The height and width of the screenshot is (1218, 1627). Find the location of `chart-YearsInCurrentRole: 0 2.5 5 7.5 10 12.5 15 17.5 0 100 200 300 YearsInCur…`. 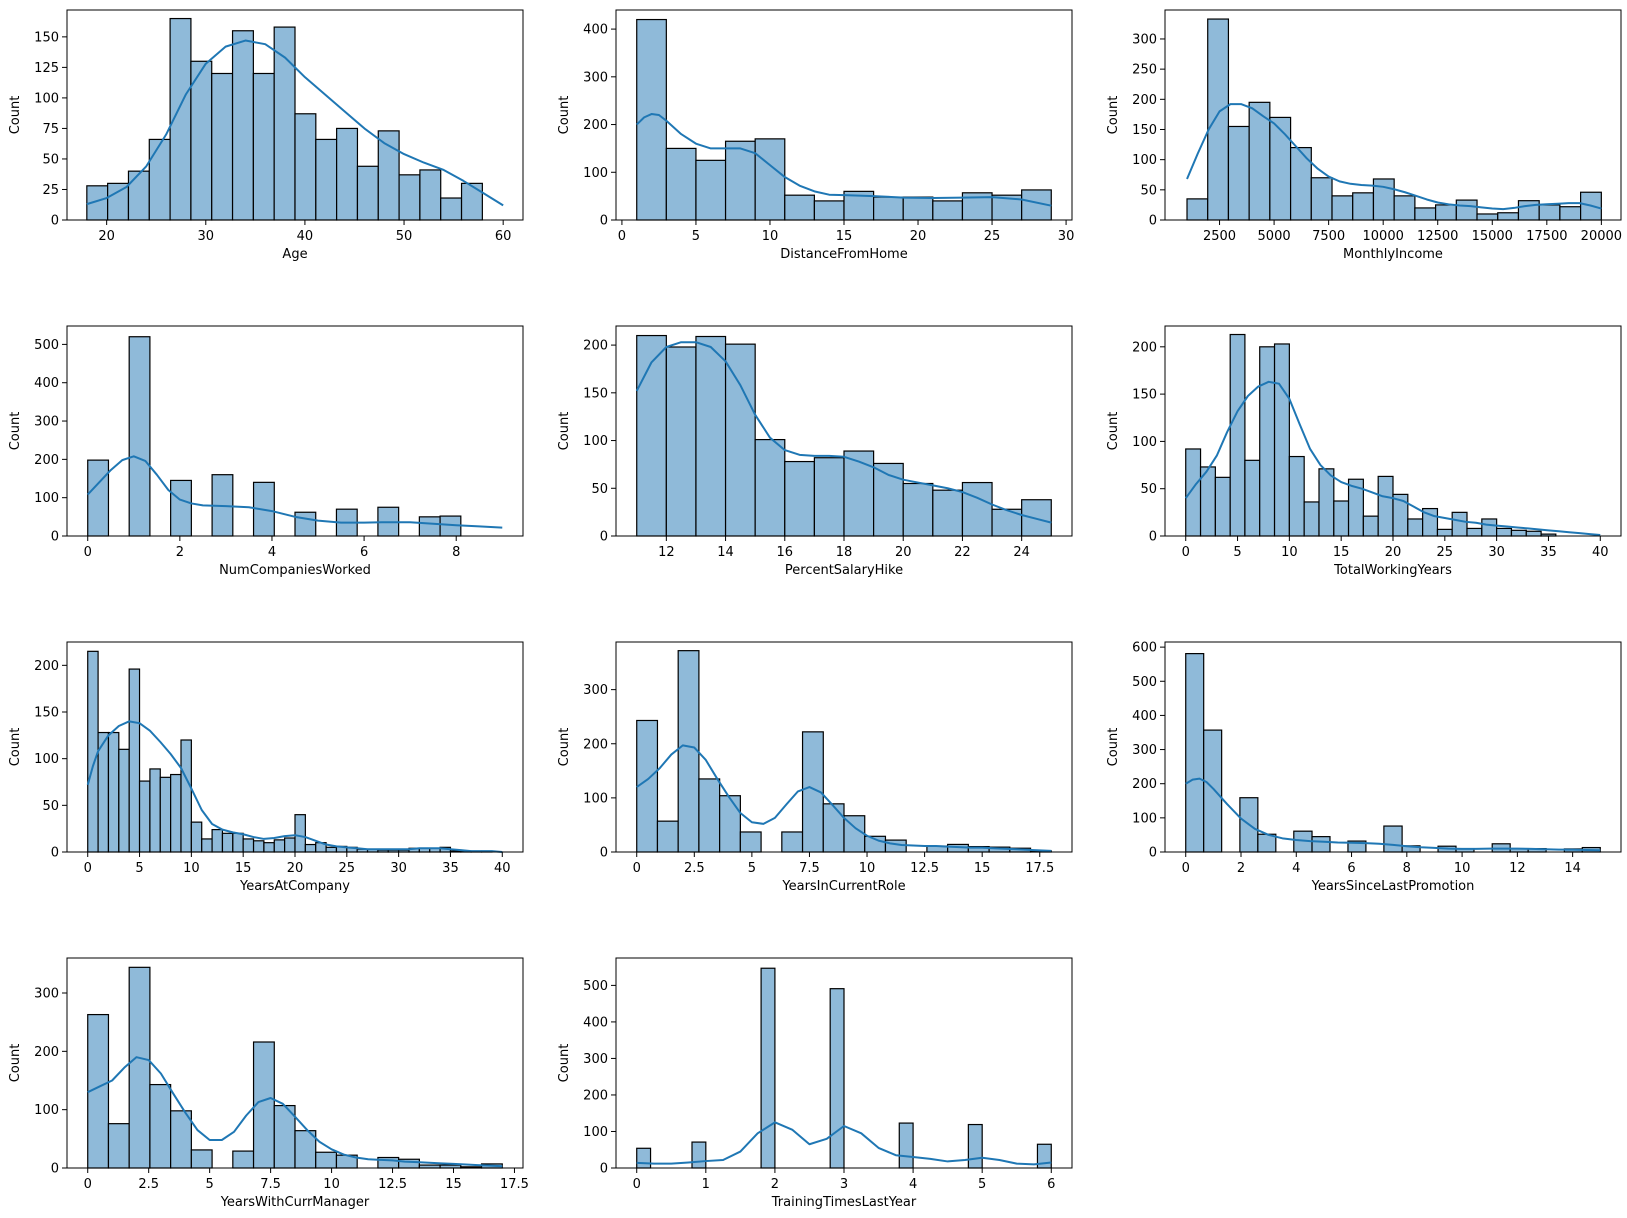

chart-YearsInCurrentRole: 0 2.5 5 7.5 10 12.5 15 17.5 0 100 200 300 YearsInCur… is located at coordinates (815, 767).